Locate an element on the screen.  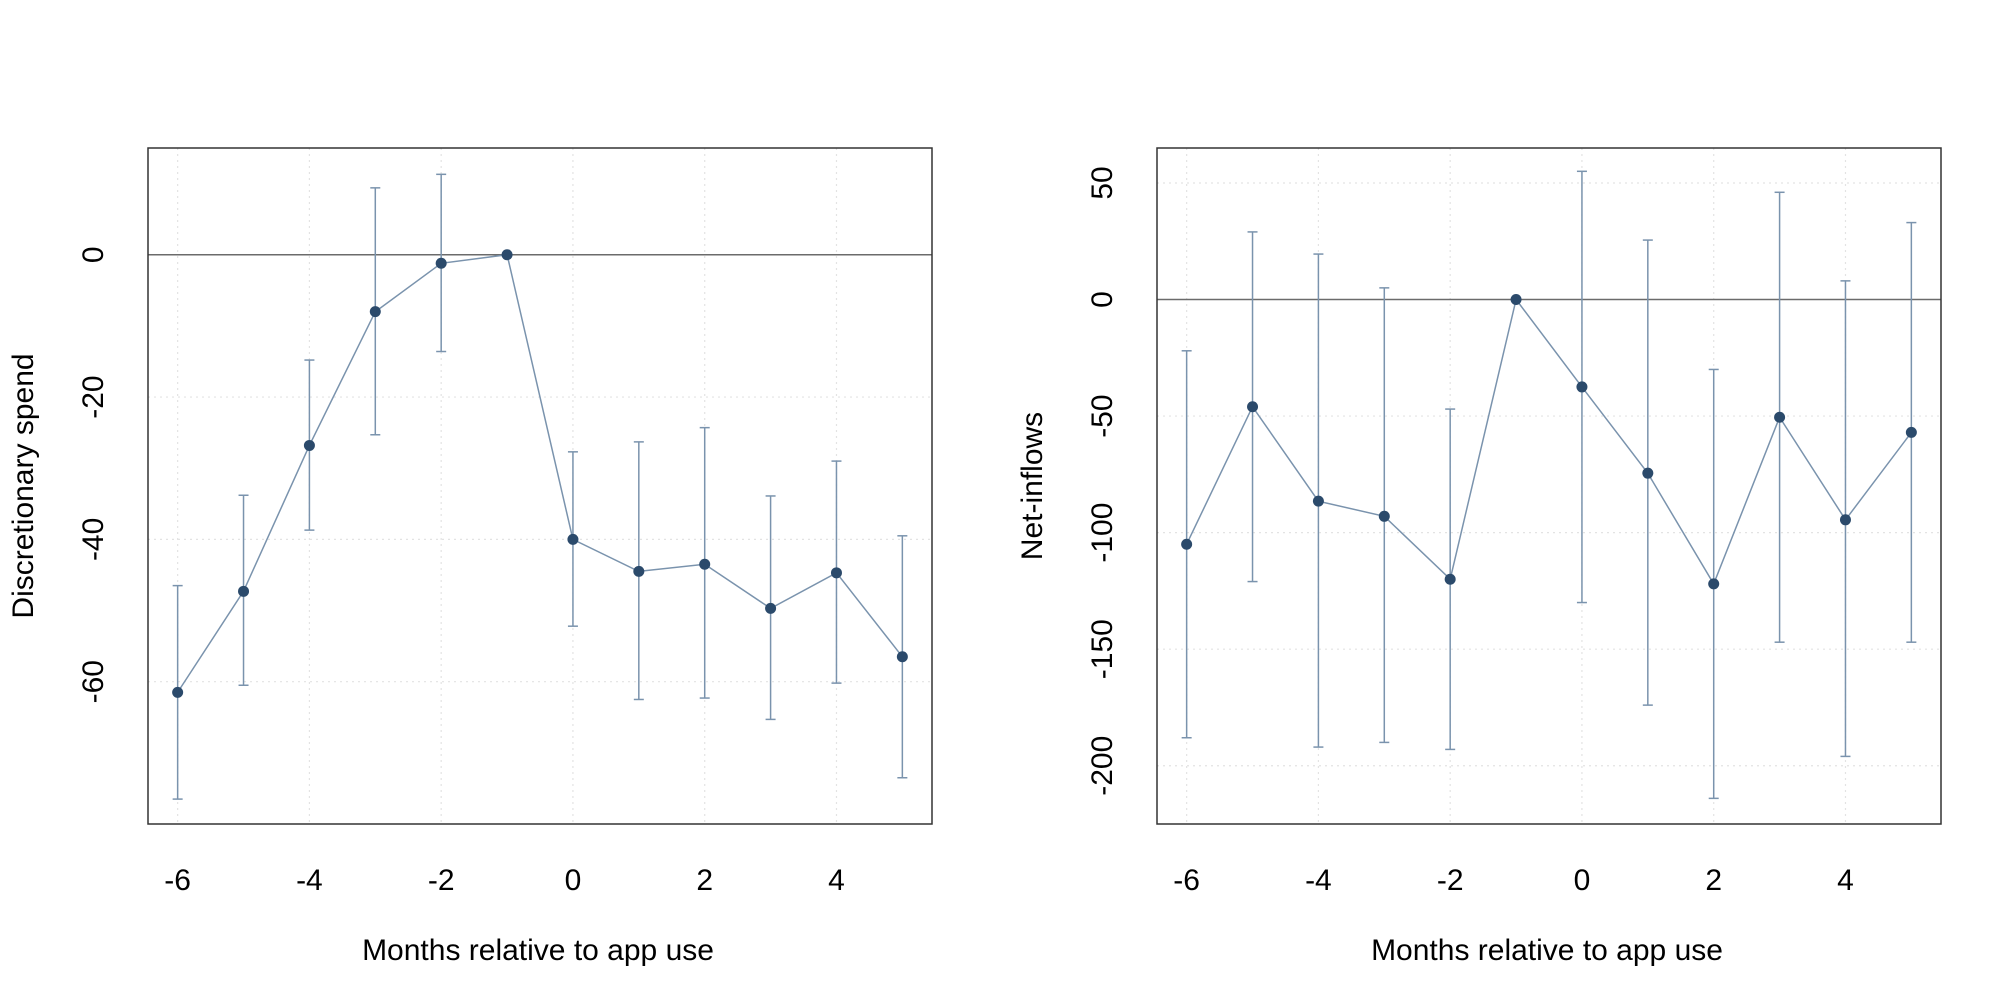
data-points is located at coordinates (1549, 442).